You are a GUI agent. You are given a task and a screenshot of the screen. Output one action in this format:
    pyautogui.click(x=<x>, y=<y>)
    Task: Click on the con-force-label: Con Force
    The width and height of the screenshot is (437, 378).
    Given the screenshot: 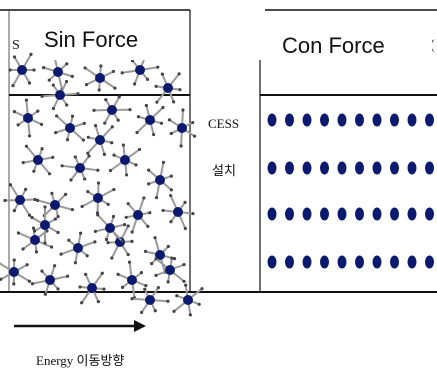 What is the action you would take?
    pyautogui.click(x=351, y=46)
    